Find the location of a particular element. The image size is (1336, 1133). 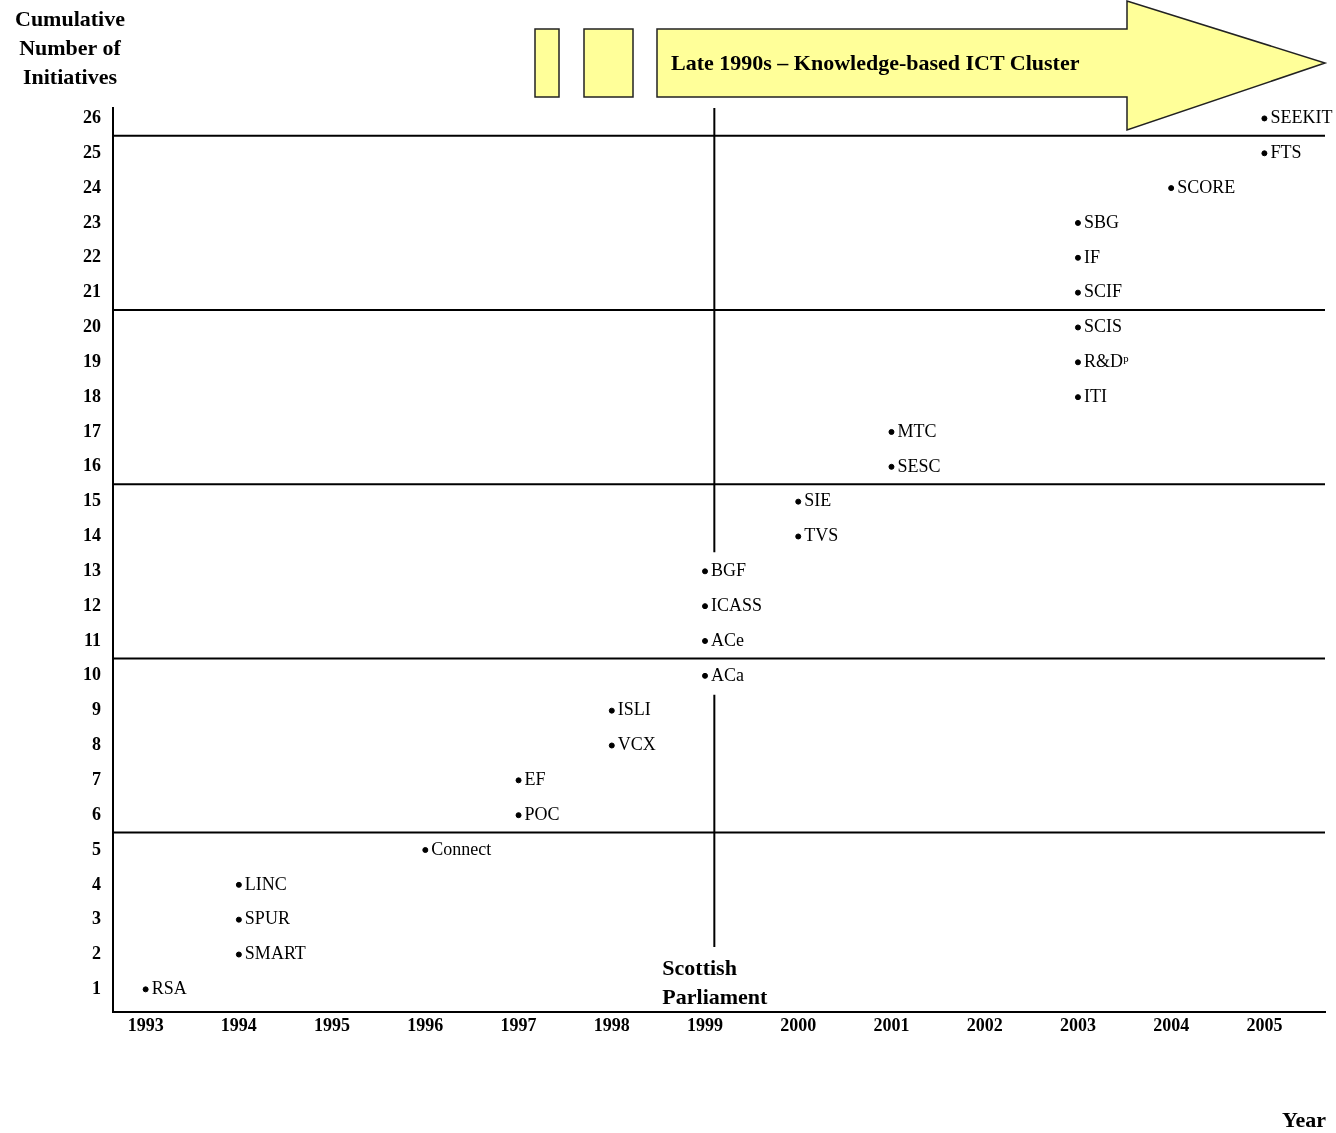

x-tick-label: 2001 is located at coordinates (891, 1025).